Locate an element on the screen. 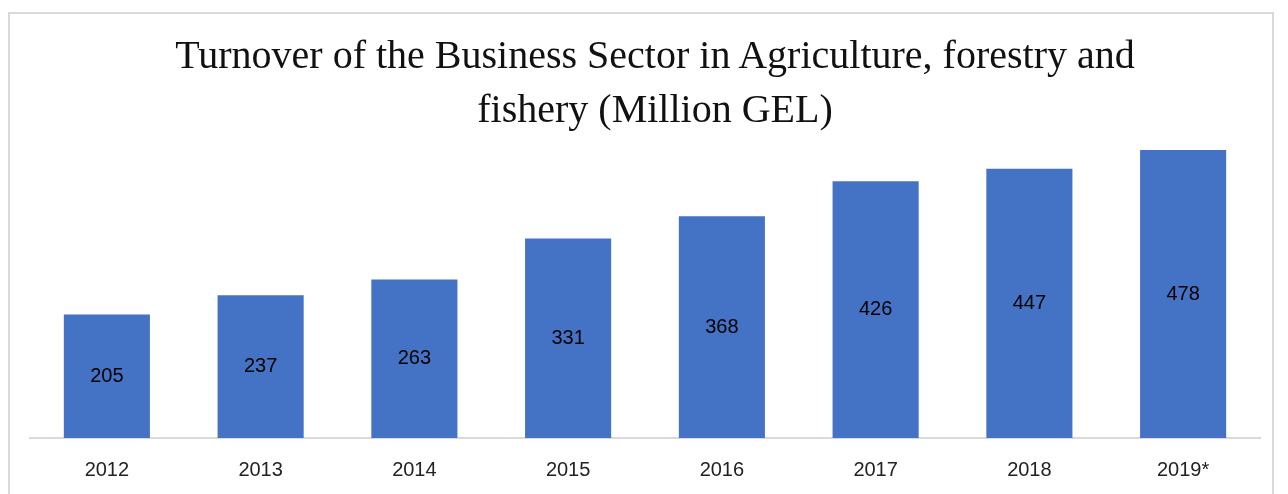 The height and width of the screenshot is (494, 1288). data-label: 263 is located at coordinates (414, 357).